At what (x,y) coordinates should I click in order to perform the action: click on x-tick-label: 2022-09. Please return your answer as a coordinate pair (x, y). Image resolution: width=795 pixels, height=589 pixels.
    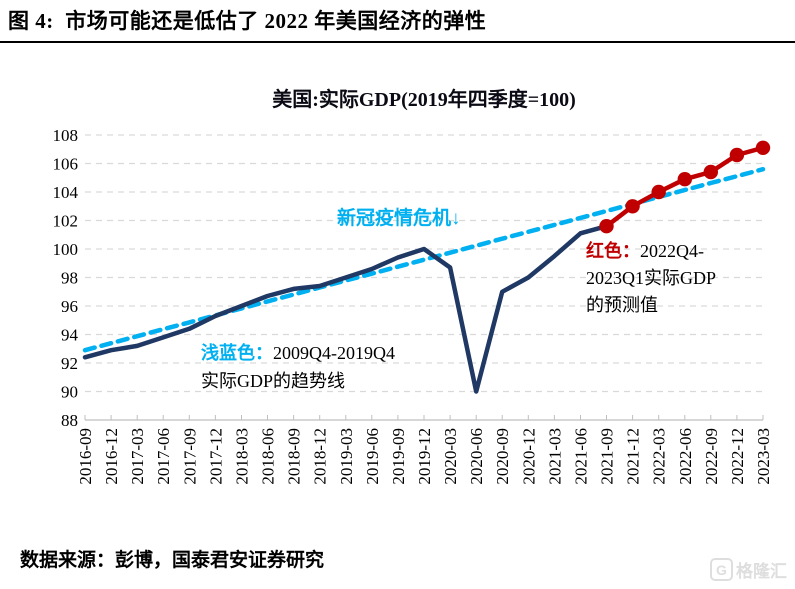
    Looking at the image, I should click on (711, 456).